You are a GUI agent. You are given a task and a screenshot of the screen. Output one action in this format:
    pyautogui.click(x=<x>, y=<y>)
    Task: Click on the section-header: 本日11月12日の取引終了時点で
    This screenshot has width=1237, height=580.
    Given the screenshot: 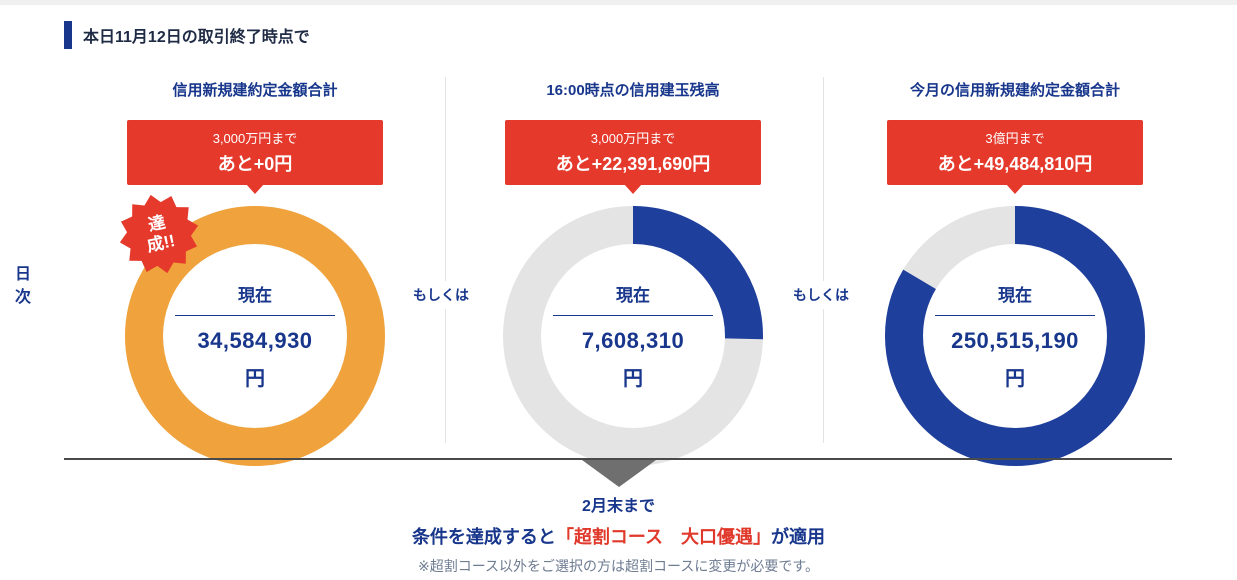 What is the action you would take?
    pyautogui.click(x=187, y=35)
    